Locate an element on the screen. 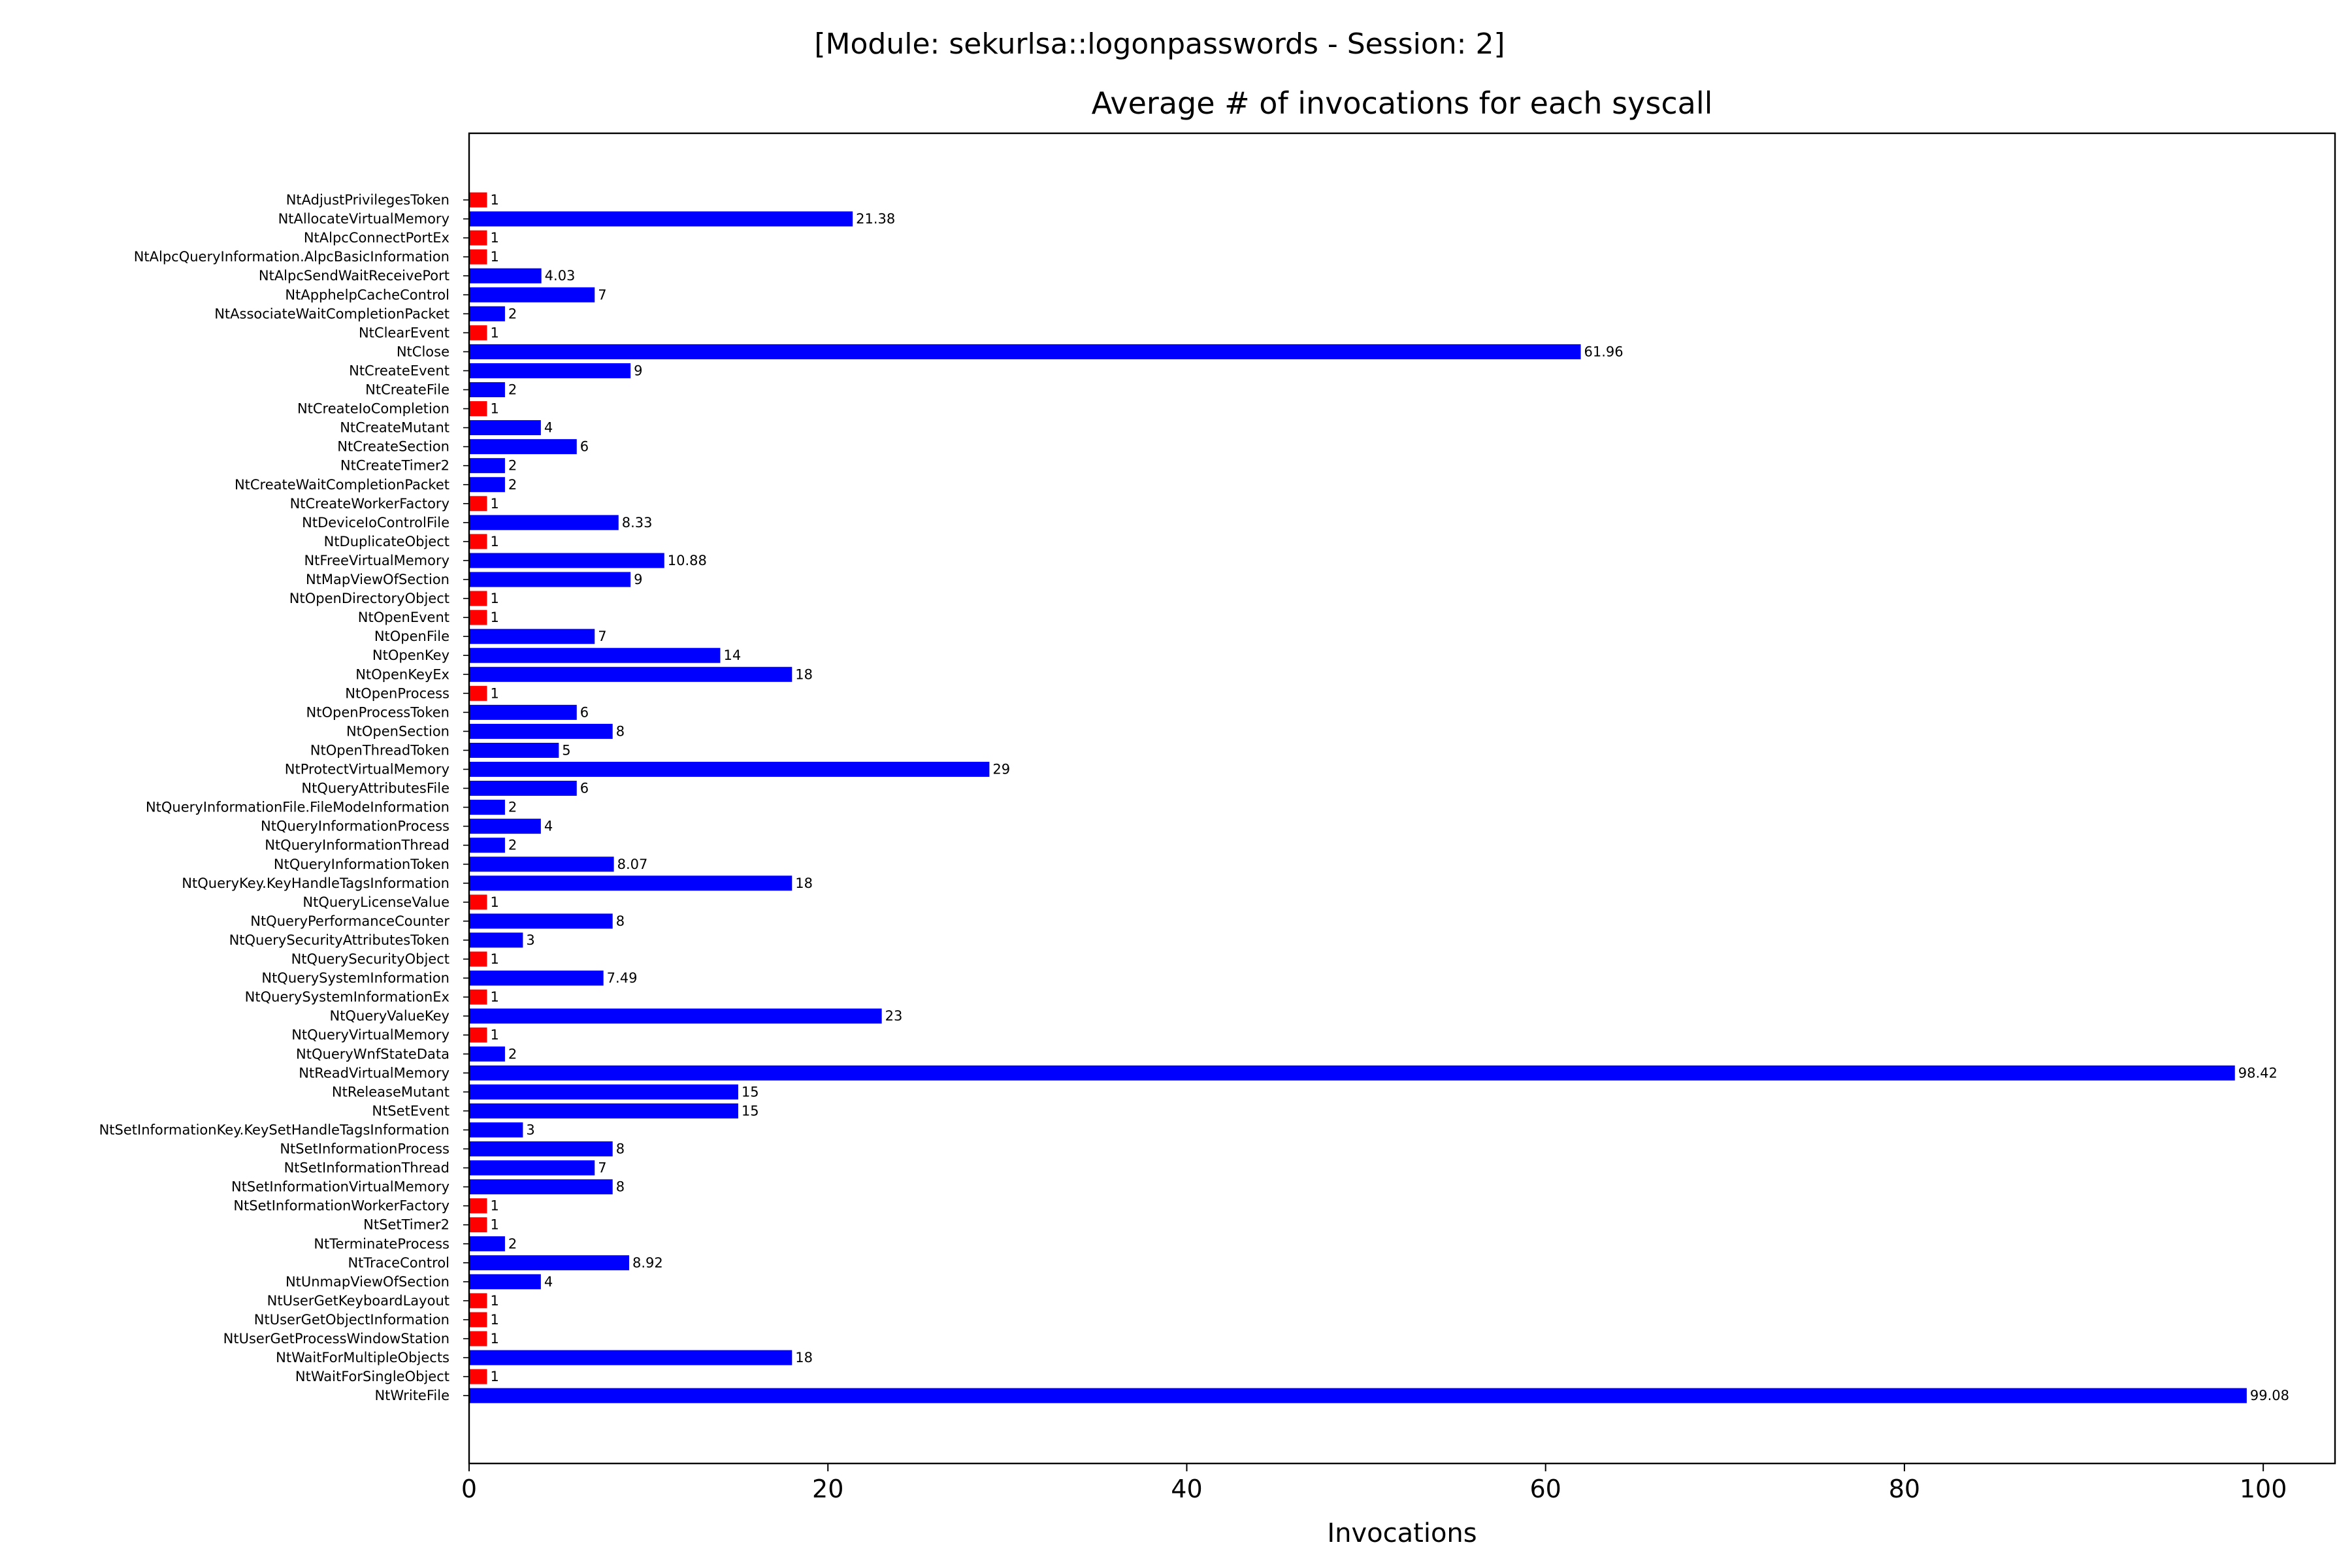 The image size is (2352, 1568). y-tick-label: NtApphelpCacheControl is located at coordinates (367, 294).